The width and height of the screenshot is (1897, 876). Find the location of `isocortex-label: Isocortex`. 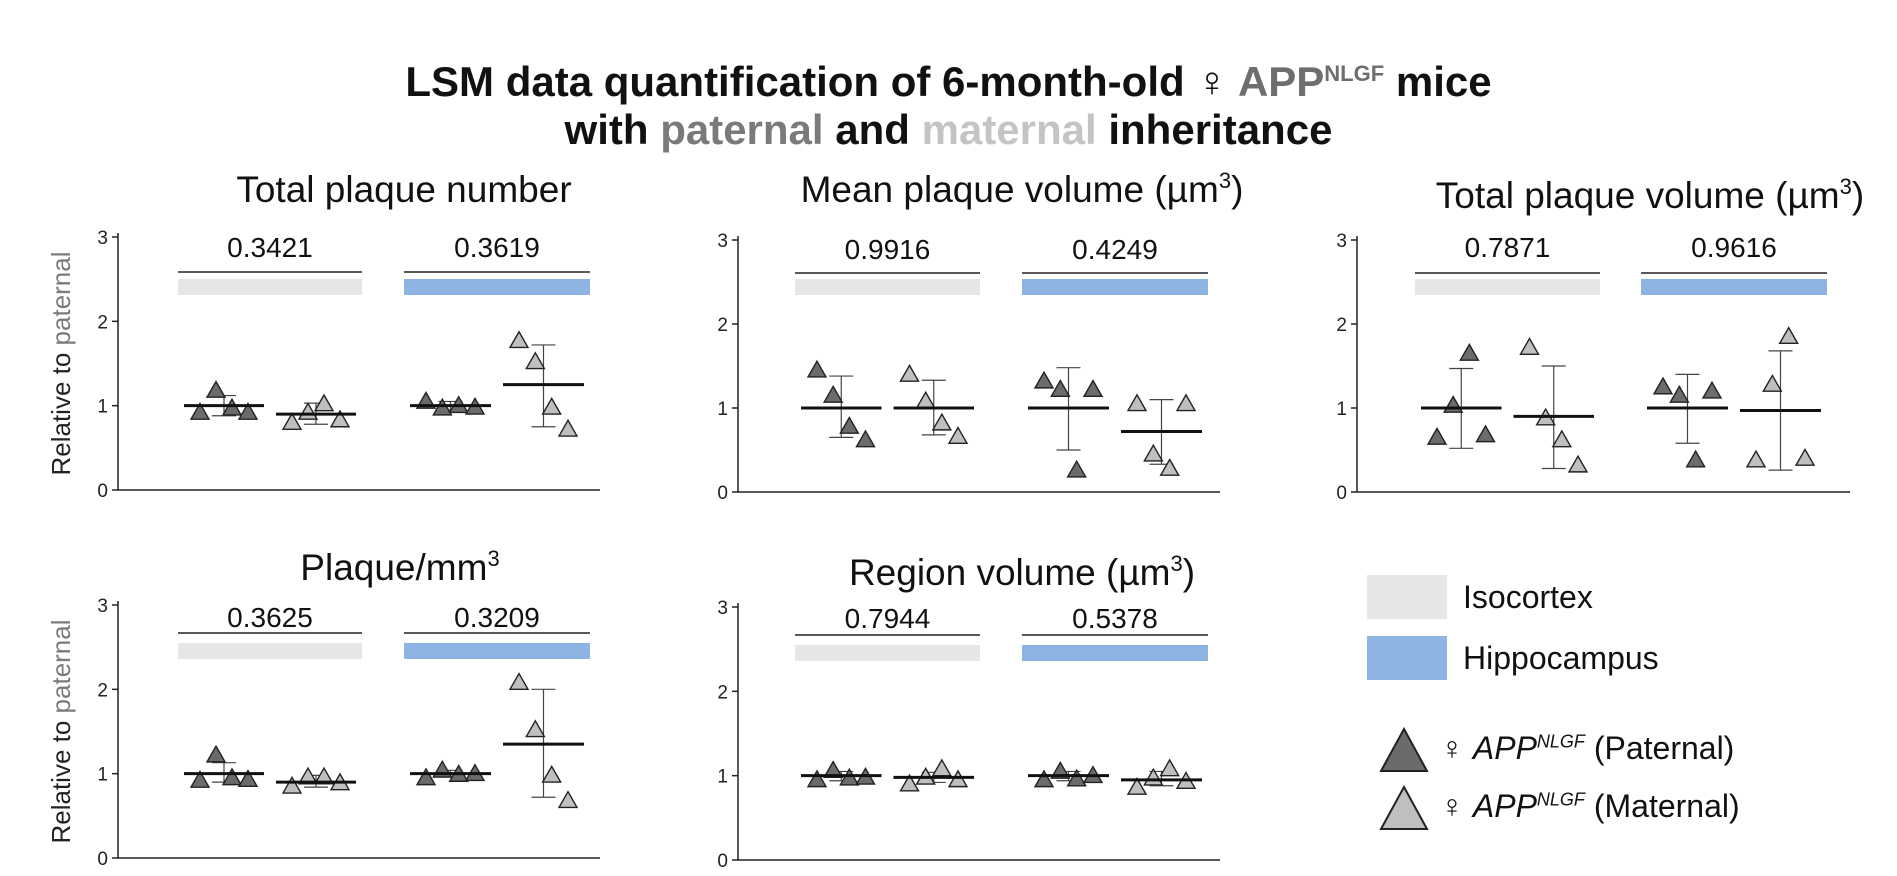

isocortex-label: Isocortex is located at coordinates (1528, 596).